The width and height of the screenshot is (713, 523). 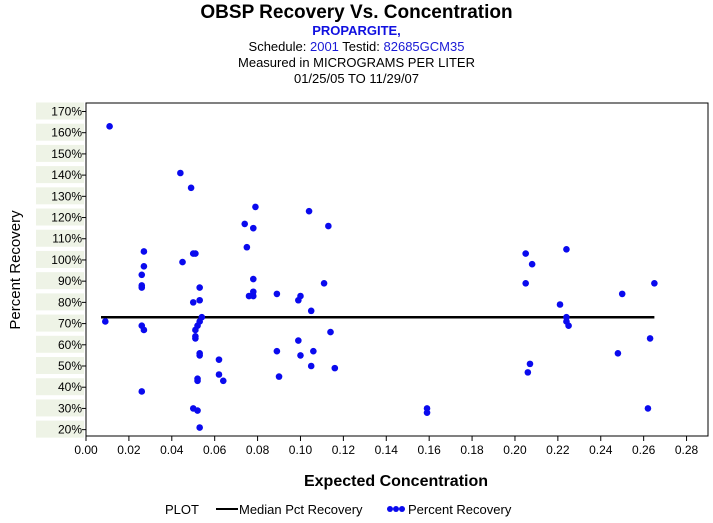 What do you see at coordinates (361, 46) in the screenshot?
I see `testid-label: Testid:` at bounding box center [361, 46].